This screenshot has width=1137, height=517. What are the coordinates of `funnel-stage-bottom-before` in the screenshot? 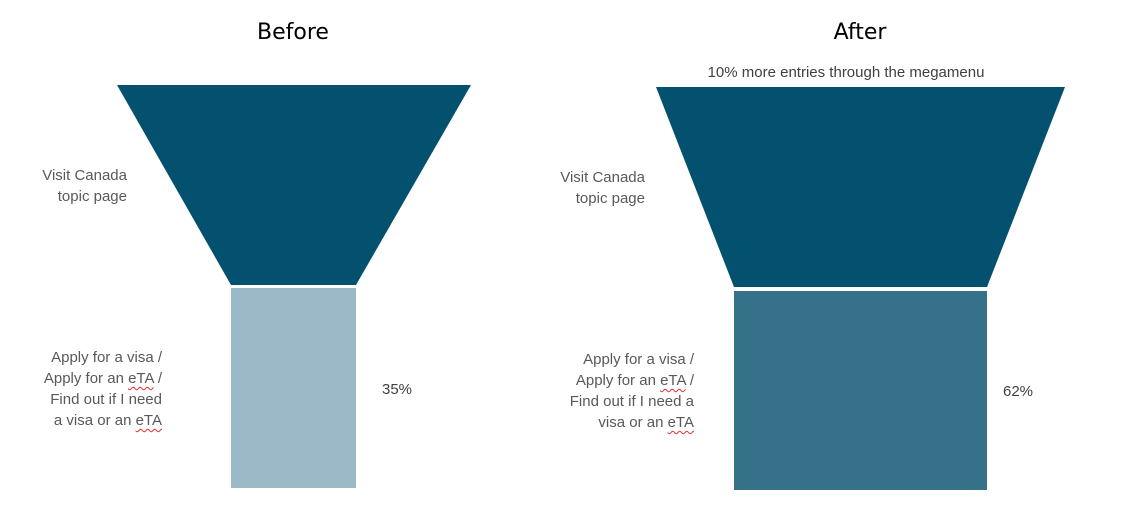 It's located at (293, 388).